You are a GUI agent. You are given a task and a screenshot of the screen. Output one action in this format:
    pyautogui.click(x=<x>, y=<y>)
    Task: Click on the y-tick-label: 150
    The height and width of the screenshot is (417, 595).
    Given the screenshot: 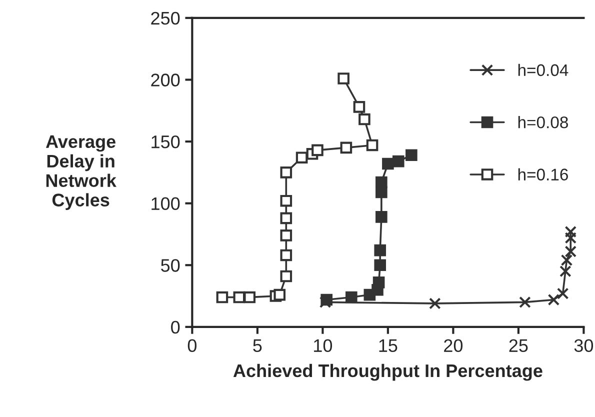 What is the action you would take?
    pyautogui.click(x=166, y=141)
    